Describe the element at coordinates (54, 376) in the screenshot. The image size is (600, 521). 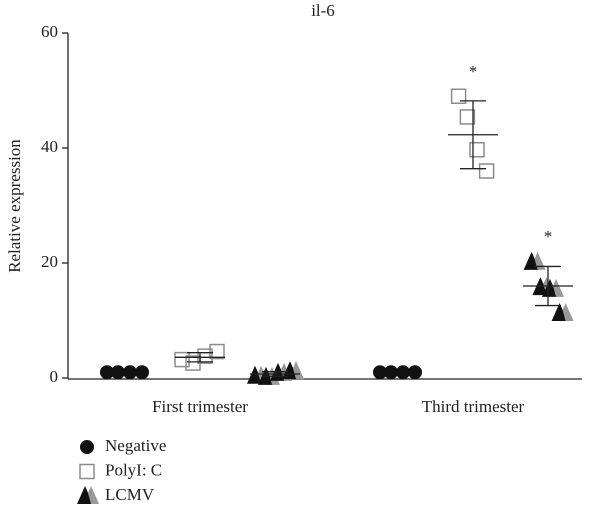
I see `y-tick-label: 0` at that location.